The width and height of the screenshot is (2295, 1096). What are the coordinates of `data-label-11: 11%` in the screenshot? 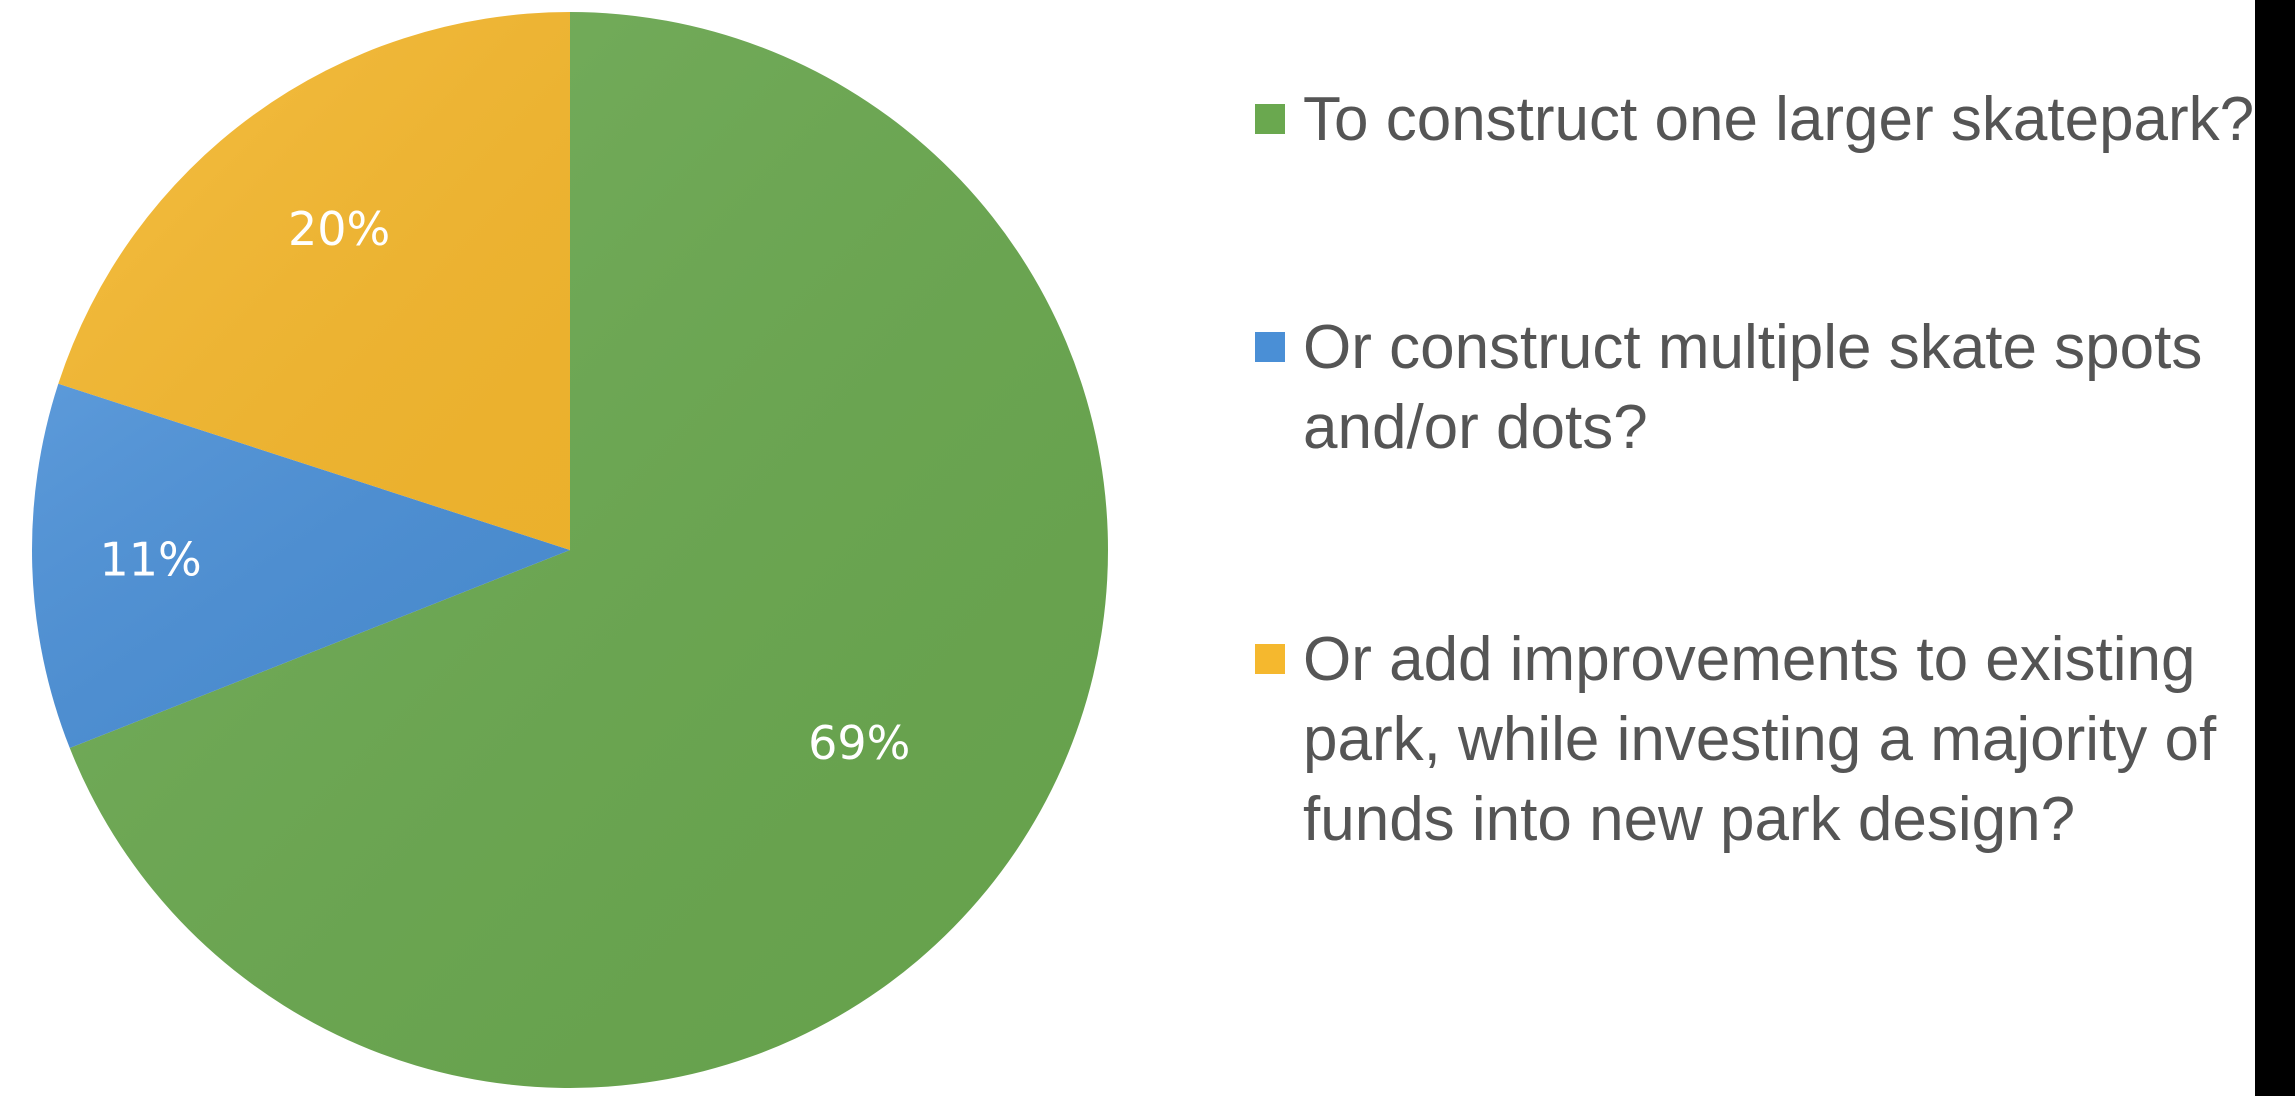 It's located at (150, 560).